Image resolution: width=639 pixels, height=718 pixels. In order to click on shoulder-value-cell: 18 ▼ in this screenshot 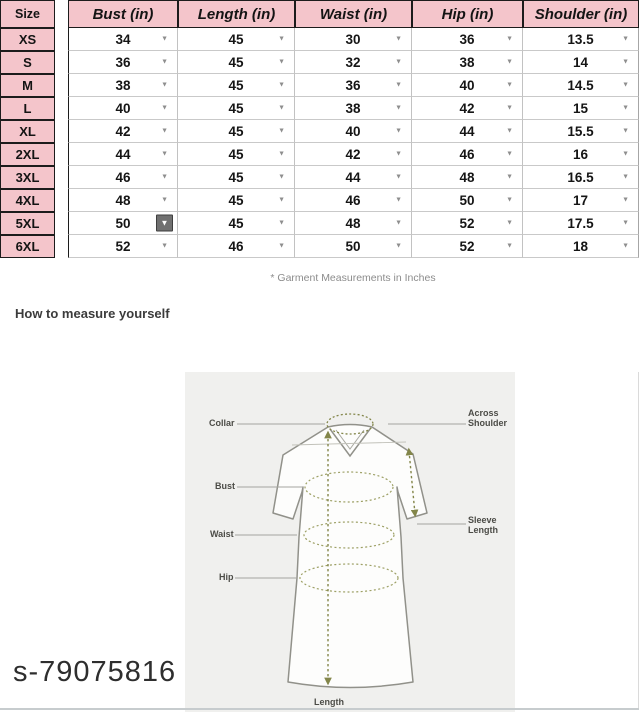, I will do `click(581, 246)`.